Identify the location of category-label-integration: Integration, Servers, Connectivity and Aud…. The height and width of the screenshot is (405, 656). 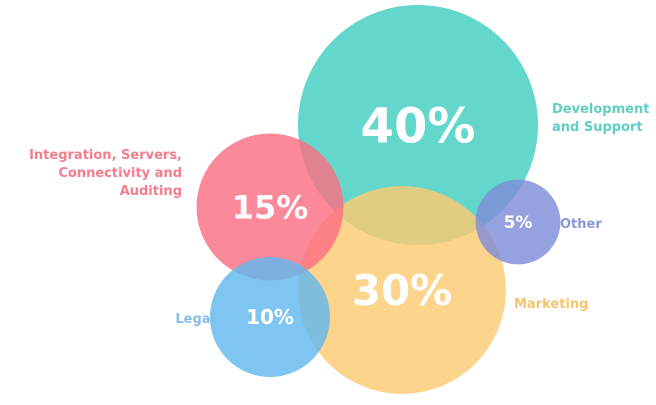
(105, 173).